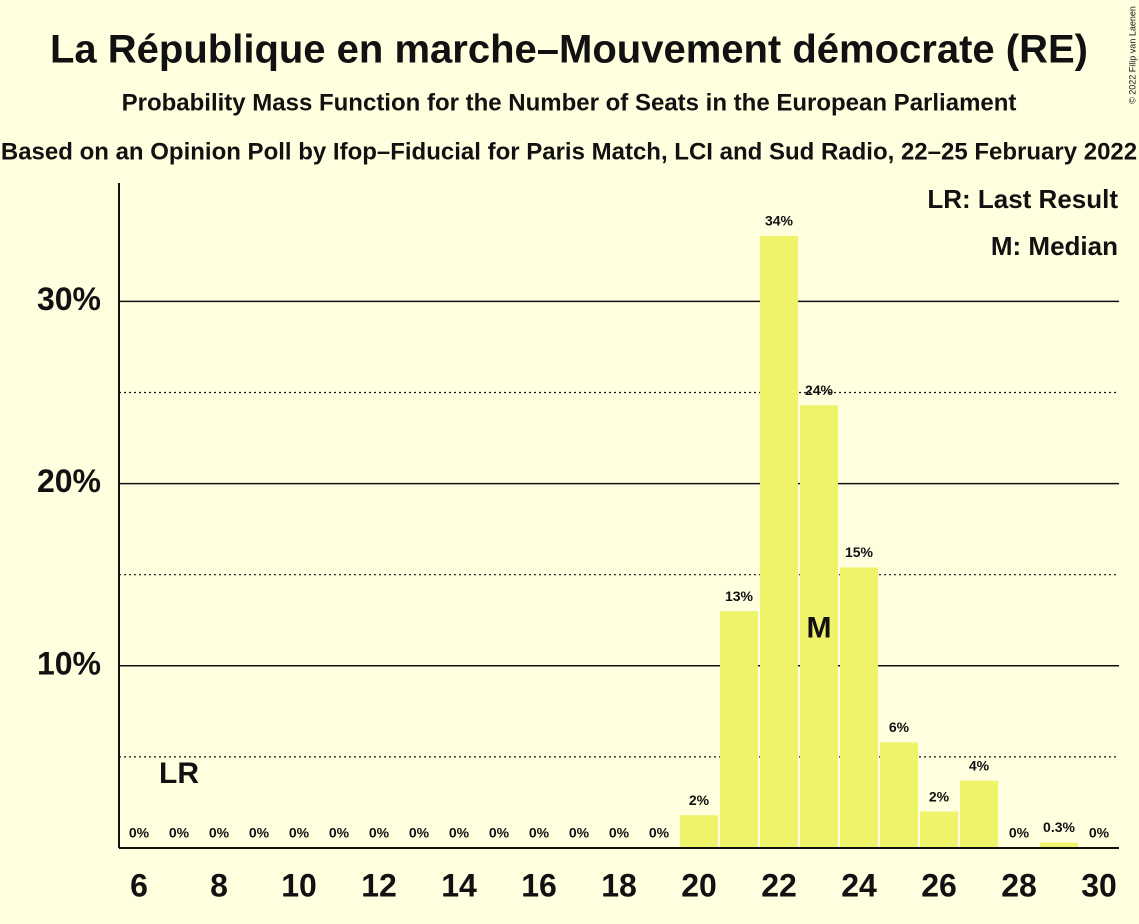 This screenshot has width=1139, height=924. Describe the element at coordinates (859, 885) in the screenshot. I see `x-tick-label: 24` at that location.